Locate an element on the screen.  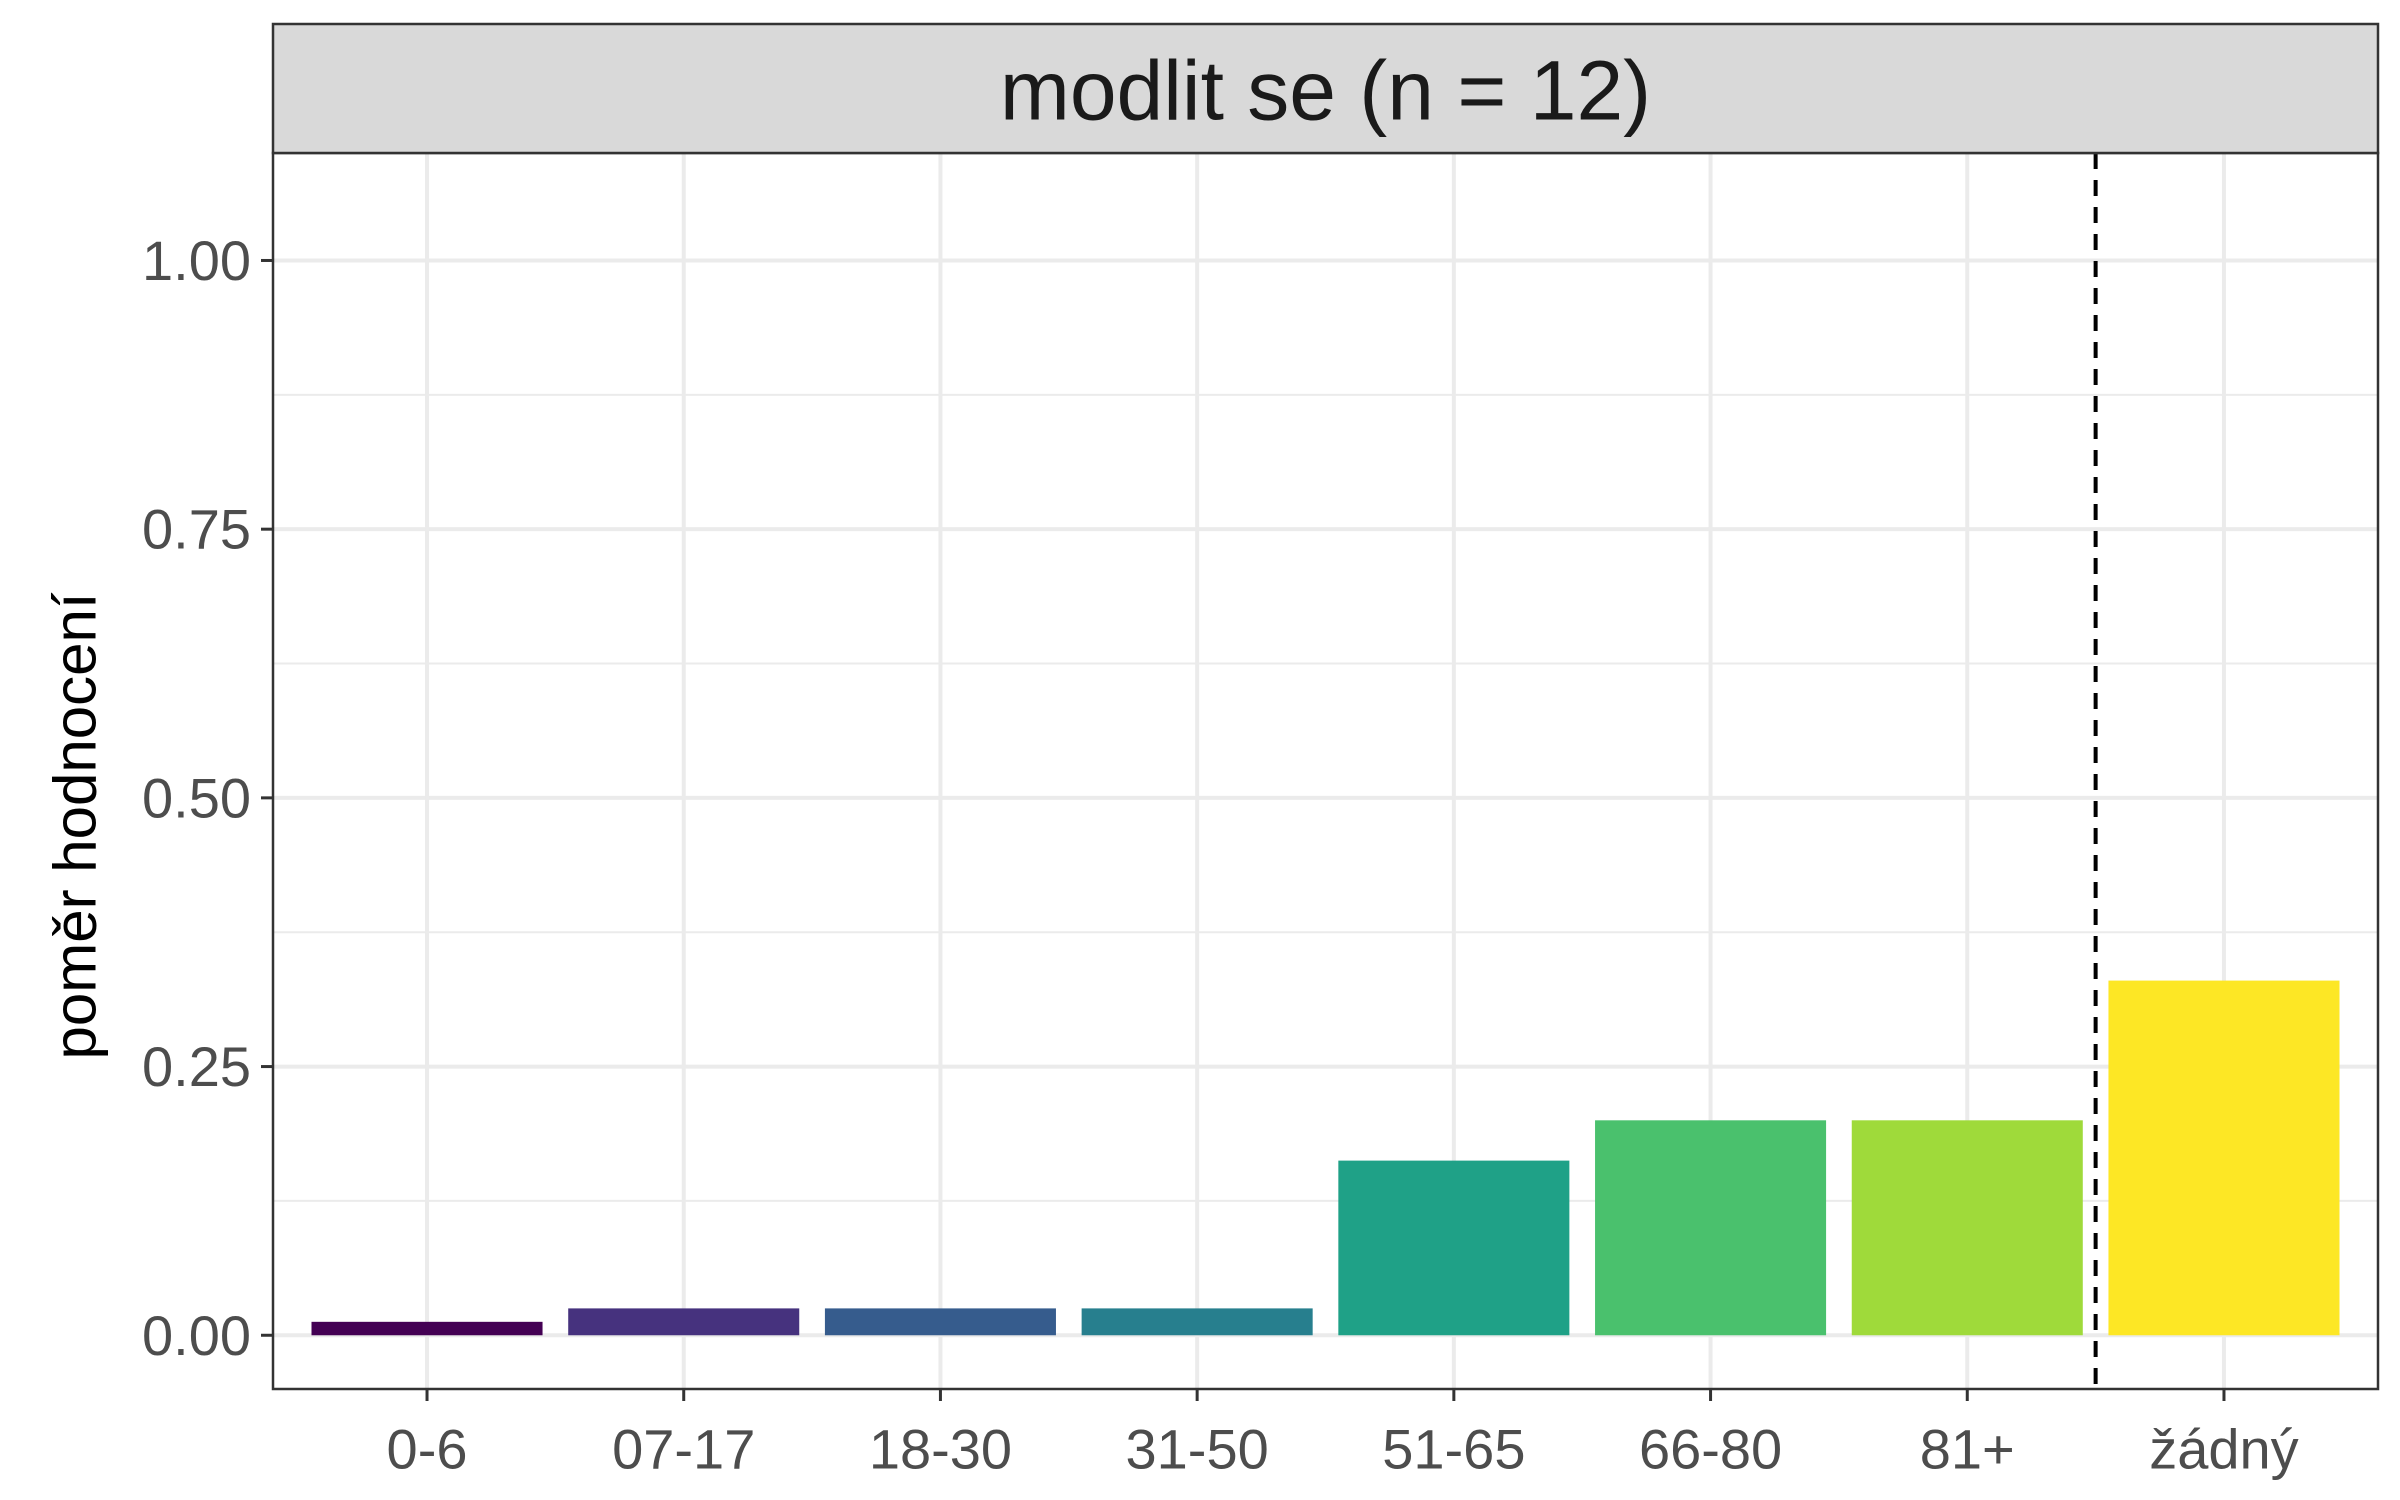
x-tick-label: žádný is located at coordinates (2223, 1449).